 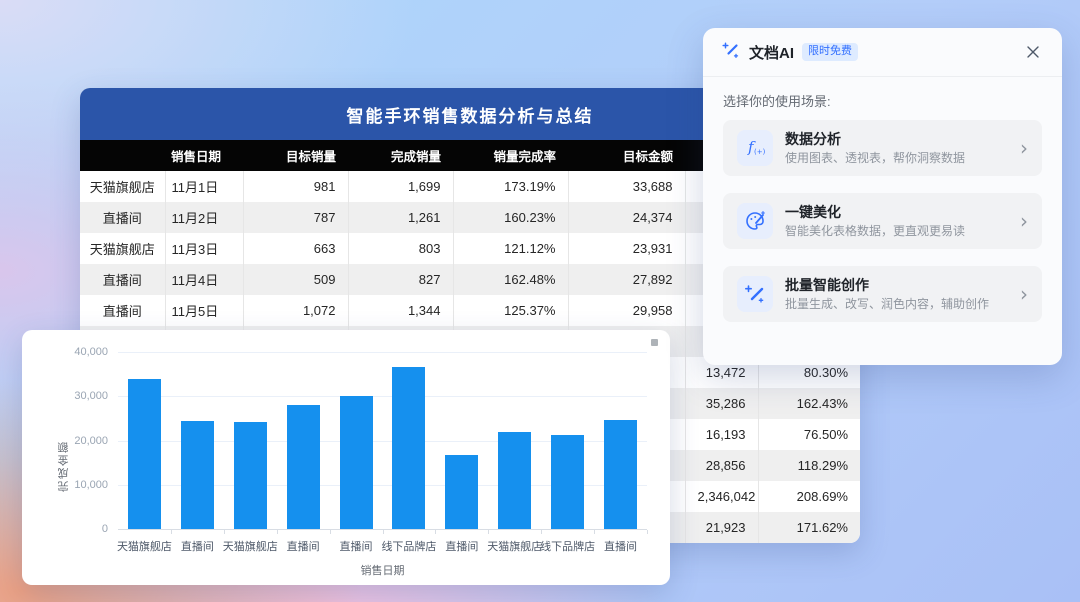 I want to click on table-cell: 981, so click(x=296, y=186).